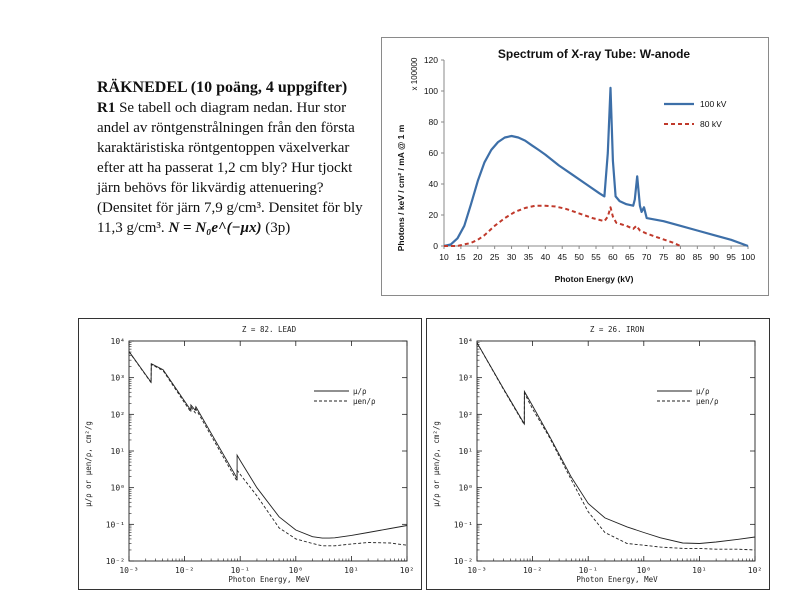  I want to click on x-tick-label: 70, so click(647, 257).